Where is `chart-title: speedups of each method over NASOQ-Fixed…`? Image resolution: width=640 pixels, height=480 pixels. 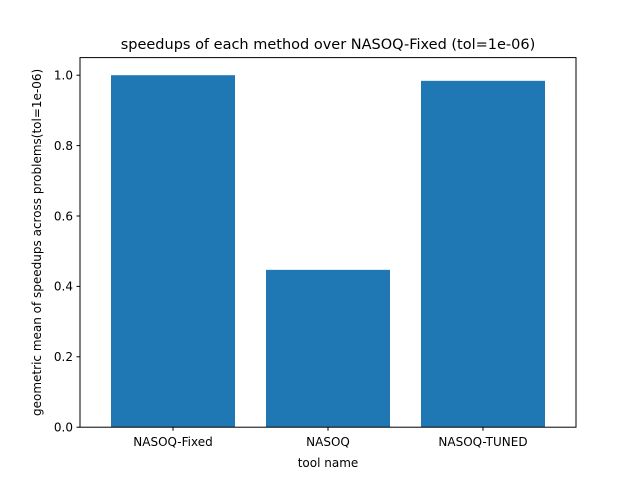 chart-title: speedups of each method over NASOQ-Fixed… is located at coordinates (328, 45).